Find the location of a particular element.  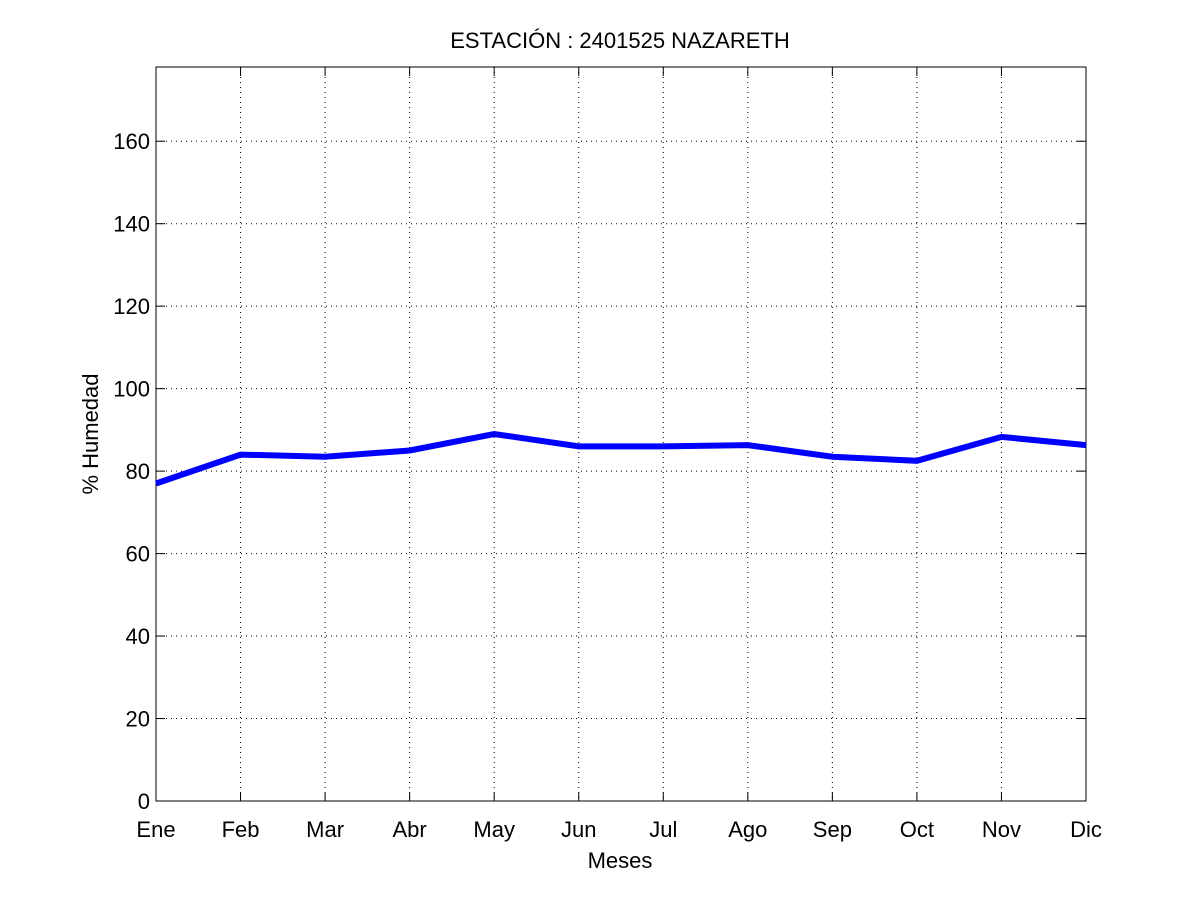

y-axis-tick-labels: 0 20 40 60 80 100 120 140 160 is located at coordinates (131, 471).